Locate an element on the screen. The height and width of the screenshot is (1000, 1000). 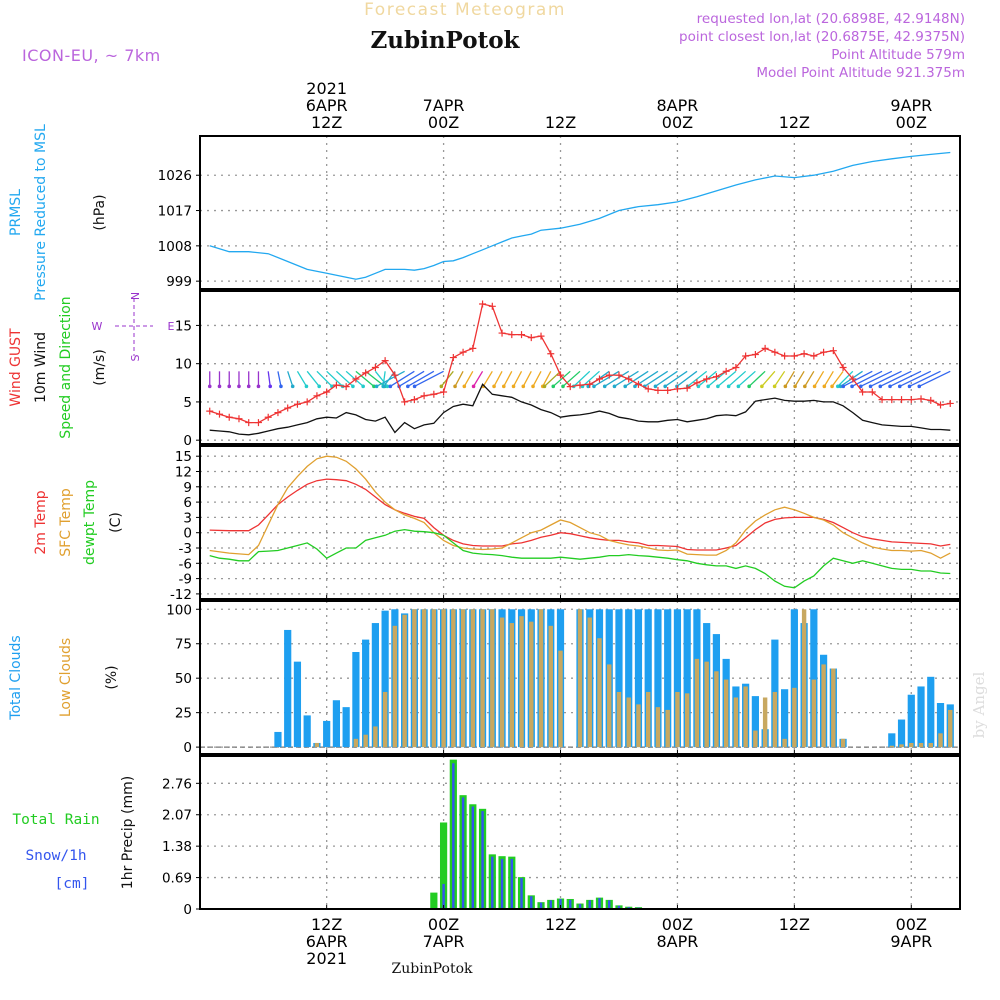
compass-n-label: N is located at coordinates (135, 296).